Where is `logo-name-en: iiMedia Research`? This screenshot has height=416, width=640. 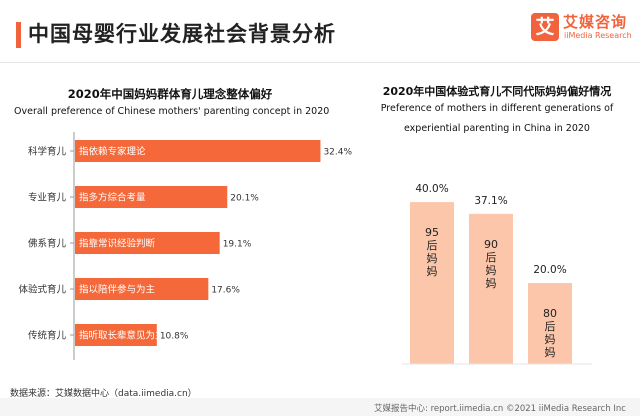
logo-name-en: iiMedia Research is located at coordinates (598, 35).